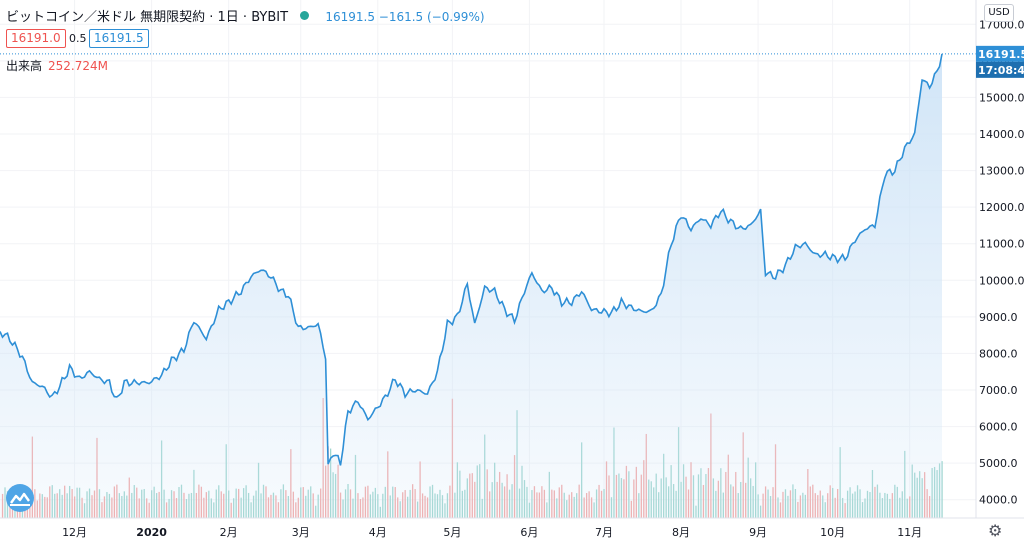 This screenshot has width=1024, height=542. Describe the element at coordinates (529, 532) in the screenshot. I see `time-tick-label: 6月` at that location.